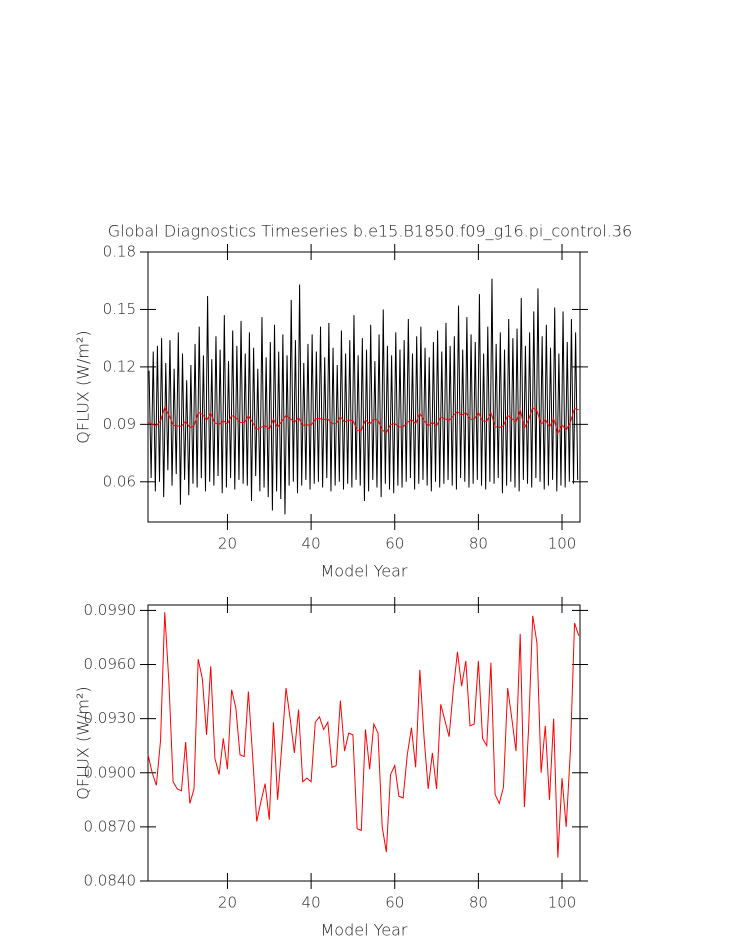 This screenshot has width=733, height=945. Describe the element at coordinates (110, 826) in the screenshot. I see `y-tick-label: 0.0870` at that location.